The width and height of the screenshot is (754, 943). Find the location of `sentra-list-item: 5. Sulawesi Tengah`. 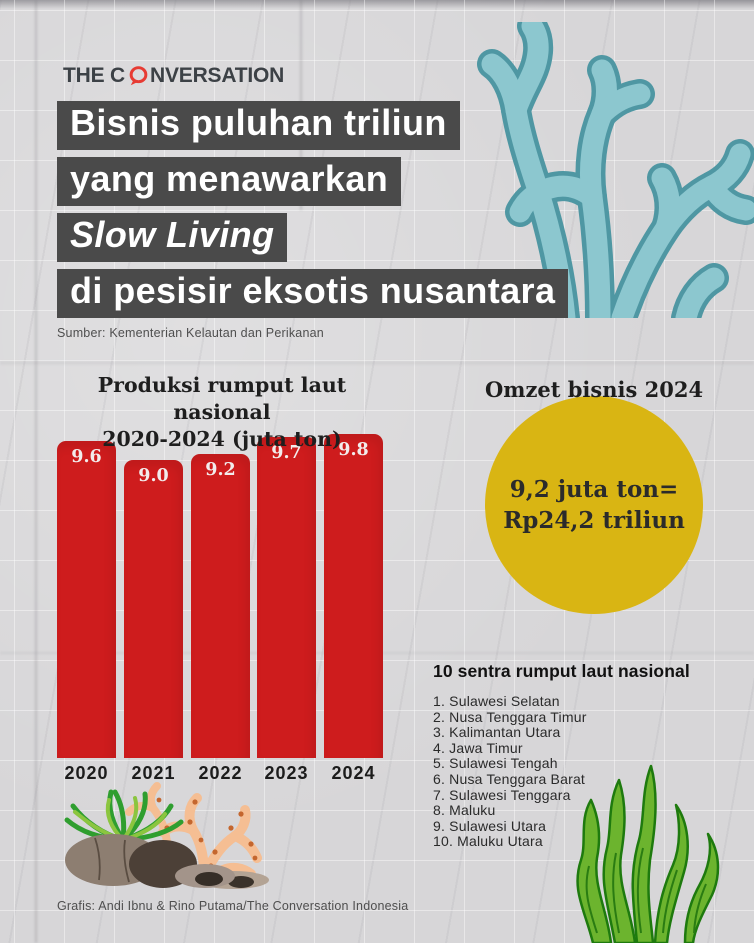

sentra-list-item: 5. Sulawesi Tengah is located at coordinates (495, 763).